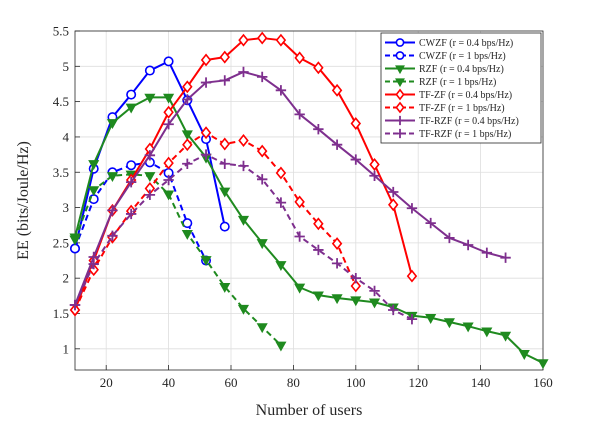 Image resolution: width=598 pixels, height=424 pixels. What do you see at coordinates (293, 382) in the screenshot?
I see `x-tick-label: 80` at bounding box center [293, 382].